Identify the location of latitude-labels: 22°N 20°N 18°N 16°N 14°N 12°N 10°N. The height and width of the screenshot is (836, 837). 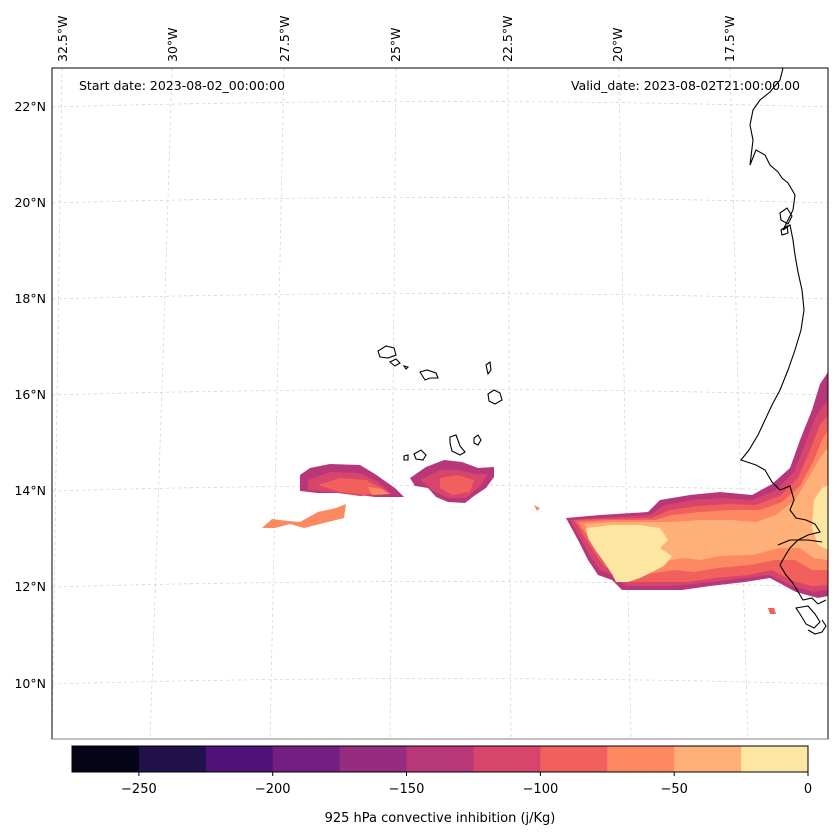
(30, 395).